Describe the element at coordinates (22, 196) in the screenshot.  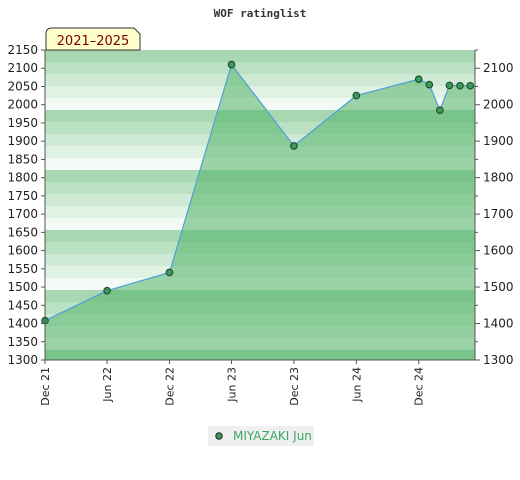
I see `left-tick-label: 1750` at that location.